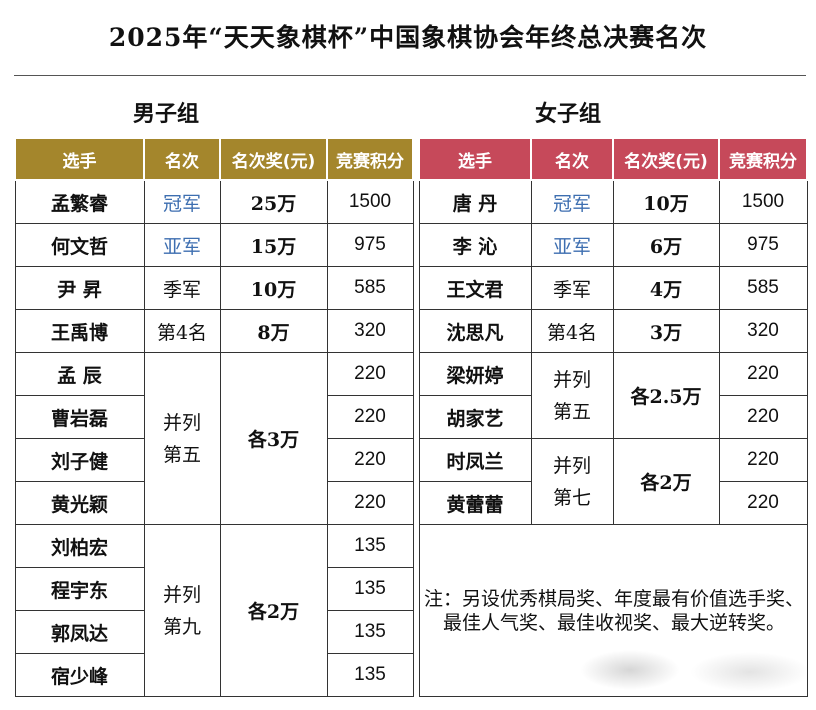 Image resolution: width=816 pixels, height=710 pixels. Describe the element at coordinates (475, 245) in the screenshot. I see `player-name: 李 沁` at that location.